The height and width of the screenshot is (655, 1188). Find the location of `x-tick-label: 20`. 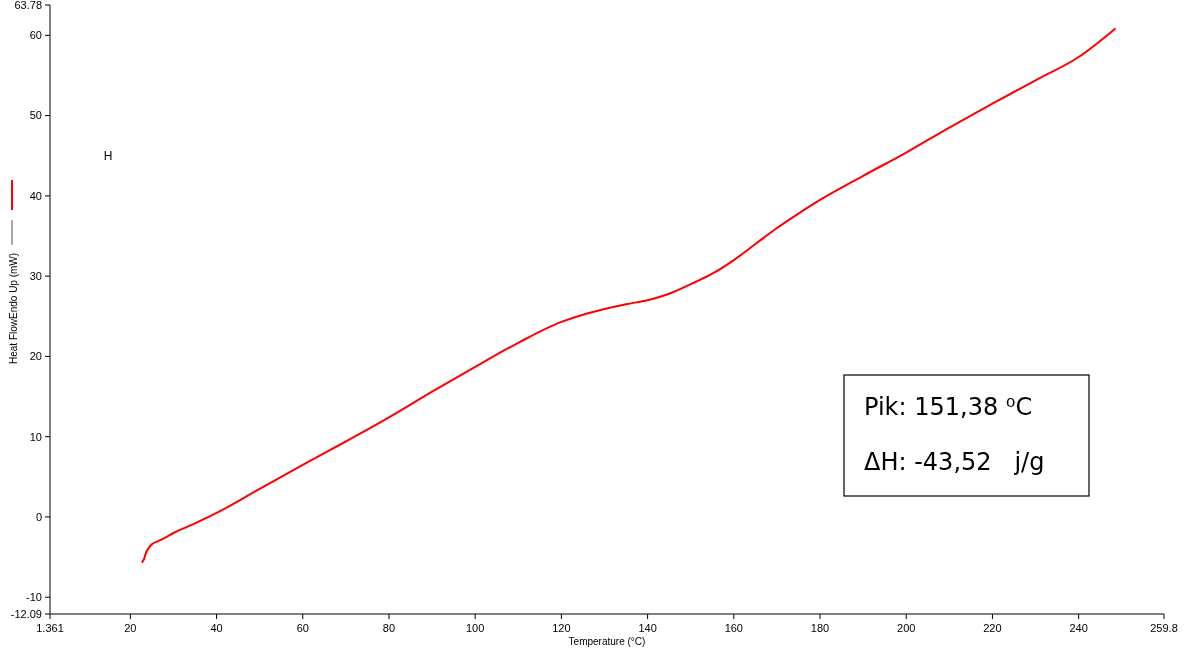

x-tick-label: 20 is located at coordinates (130, 628).